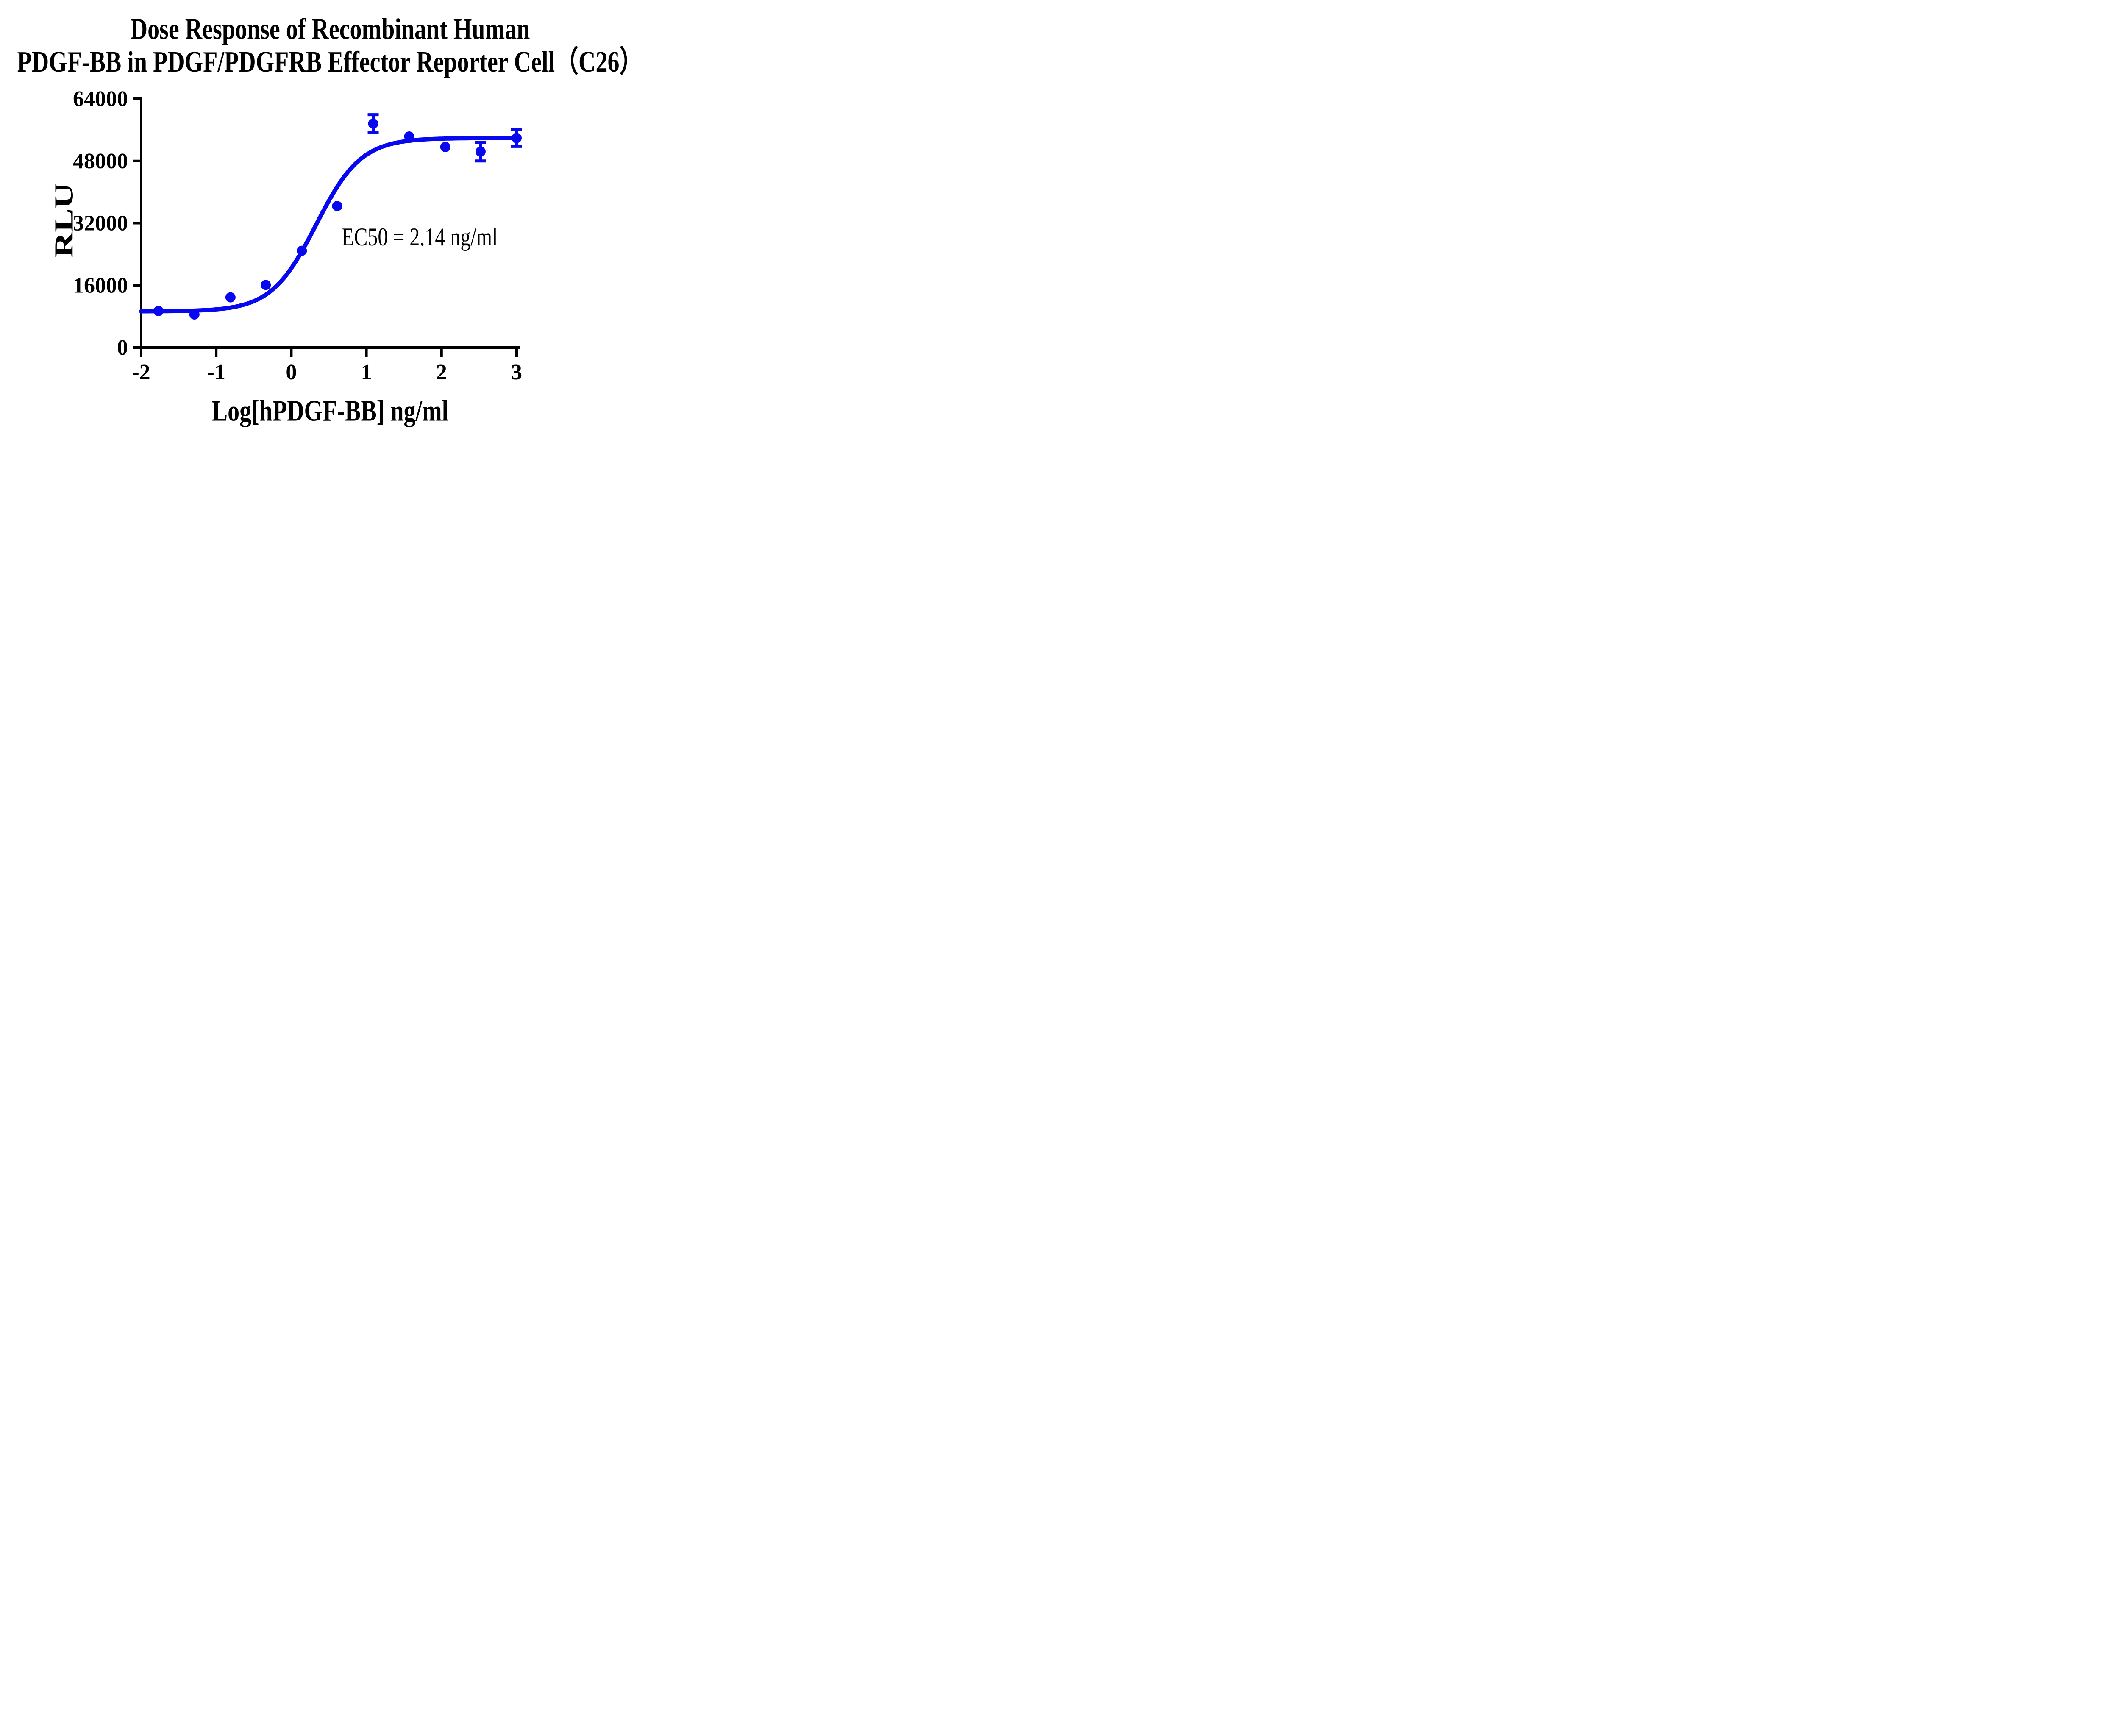 The height and width of the screenshot is (1736, 2119). Describe the element at coordinates (330, 411) in the screenshot. I see `x-axis-title: Log[hPDGF-BB] ng/ml` at that location.